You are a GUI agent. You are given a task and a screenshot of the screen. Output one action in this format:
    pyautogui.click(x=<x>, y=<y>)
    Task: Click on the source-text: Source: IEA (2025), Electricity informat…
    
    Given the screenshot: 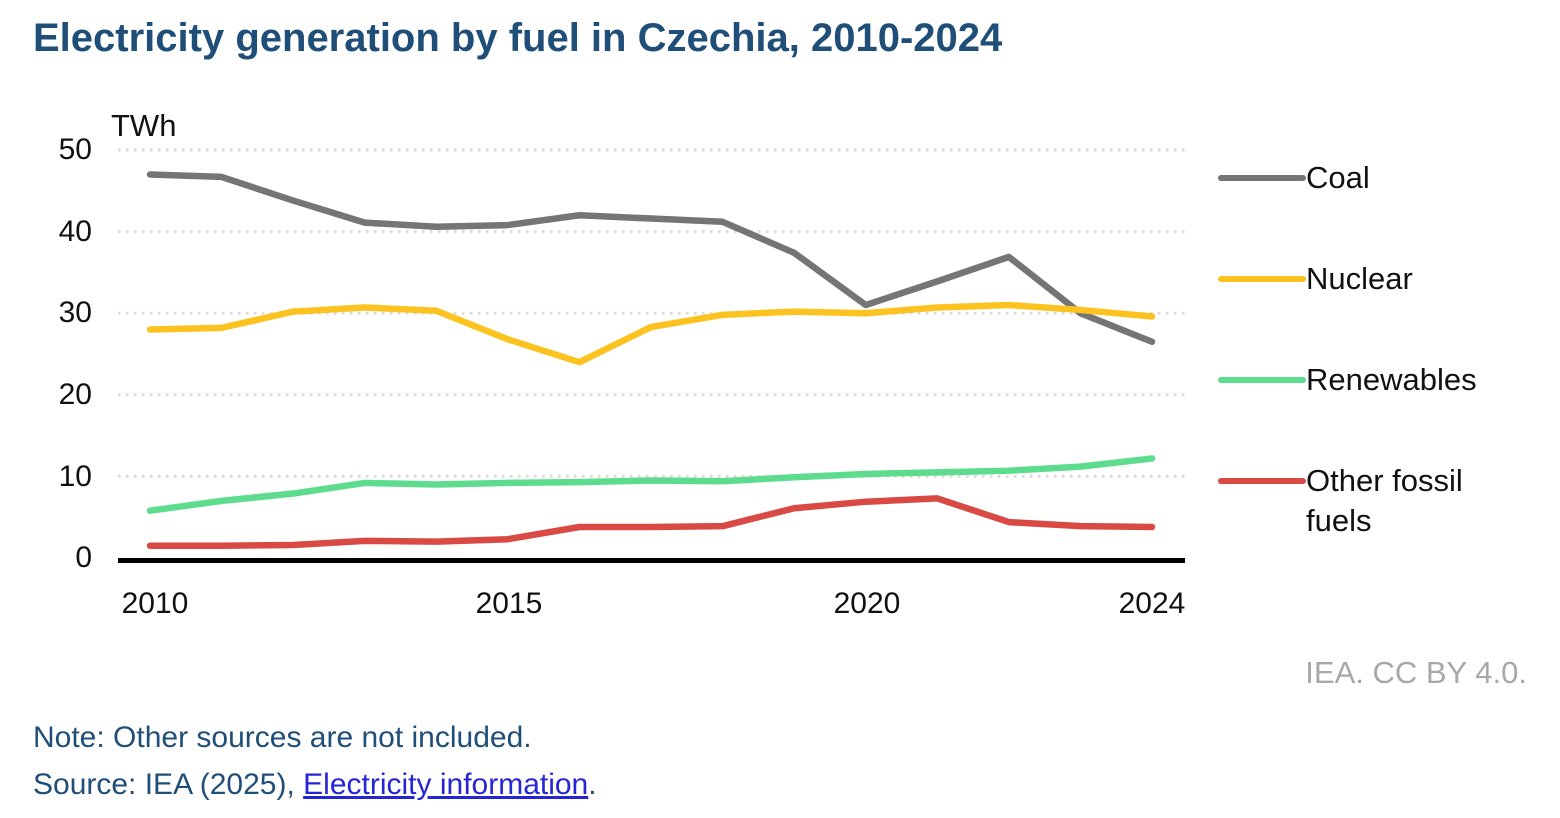 What is the action you would take?
    pyautogui.click(x=315, y=785)
    